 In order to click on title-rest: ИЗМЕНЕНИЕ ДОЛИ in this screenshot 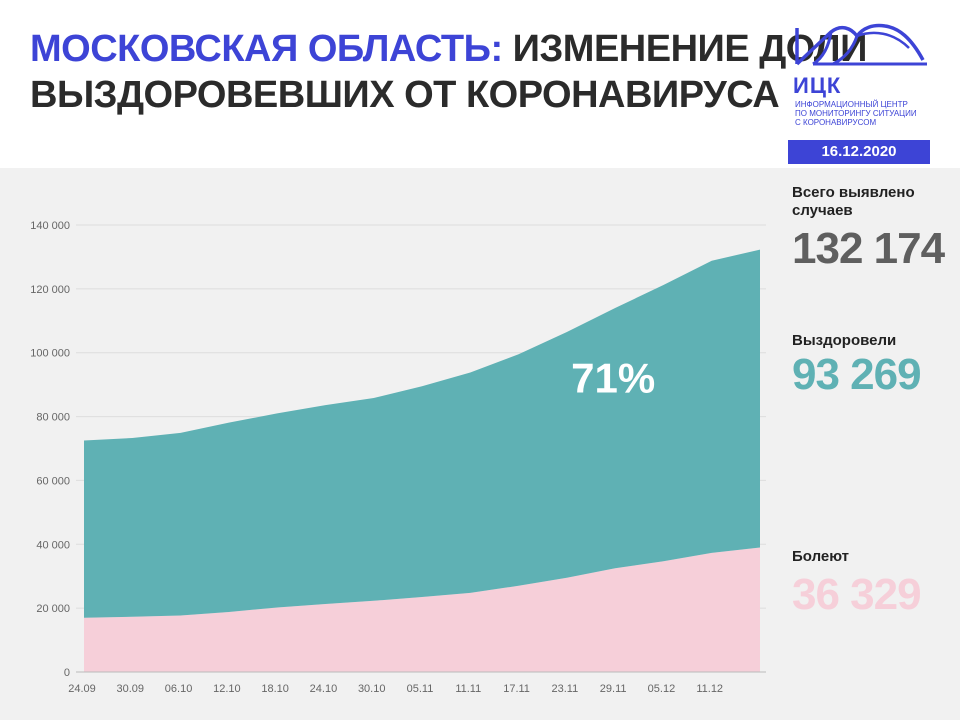, I will do `click(685, 49)`.